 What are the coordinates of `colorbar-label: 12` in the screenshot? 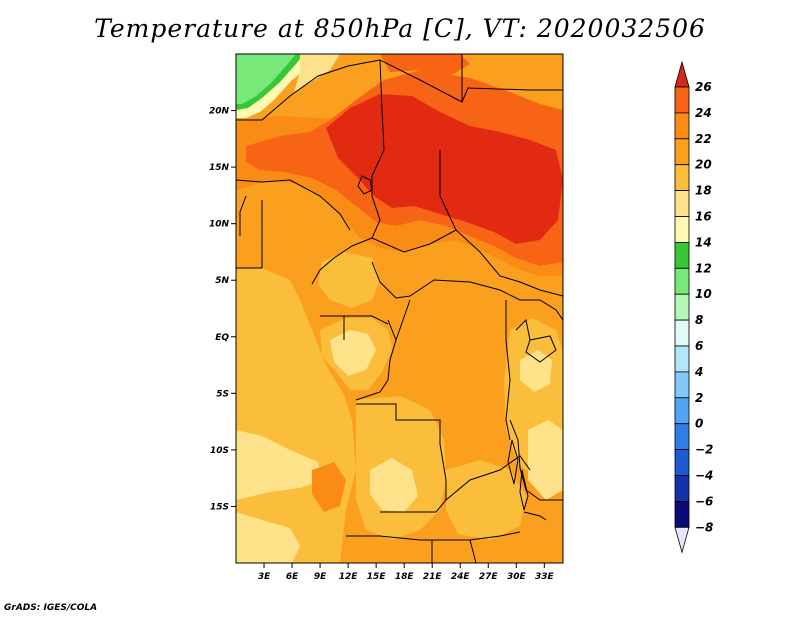 It's located at (703, 268).